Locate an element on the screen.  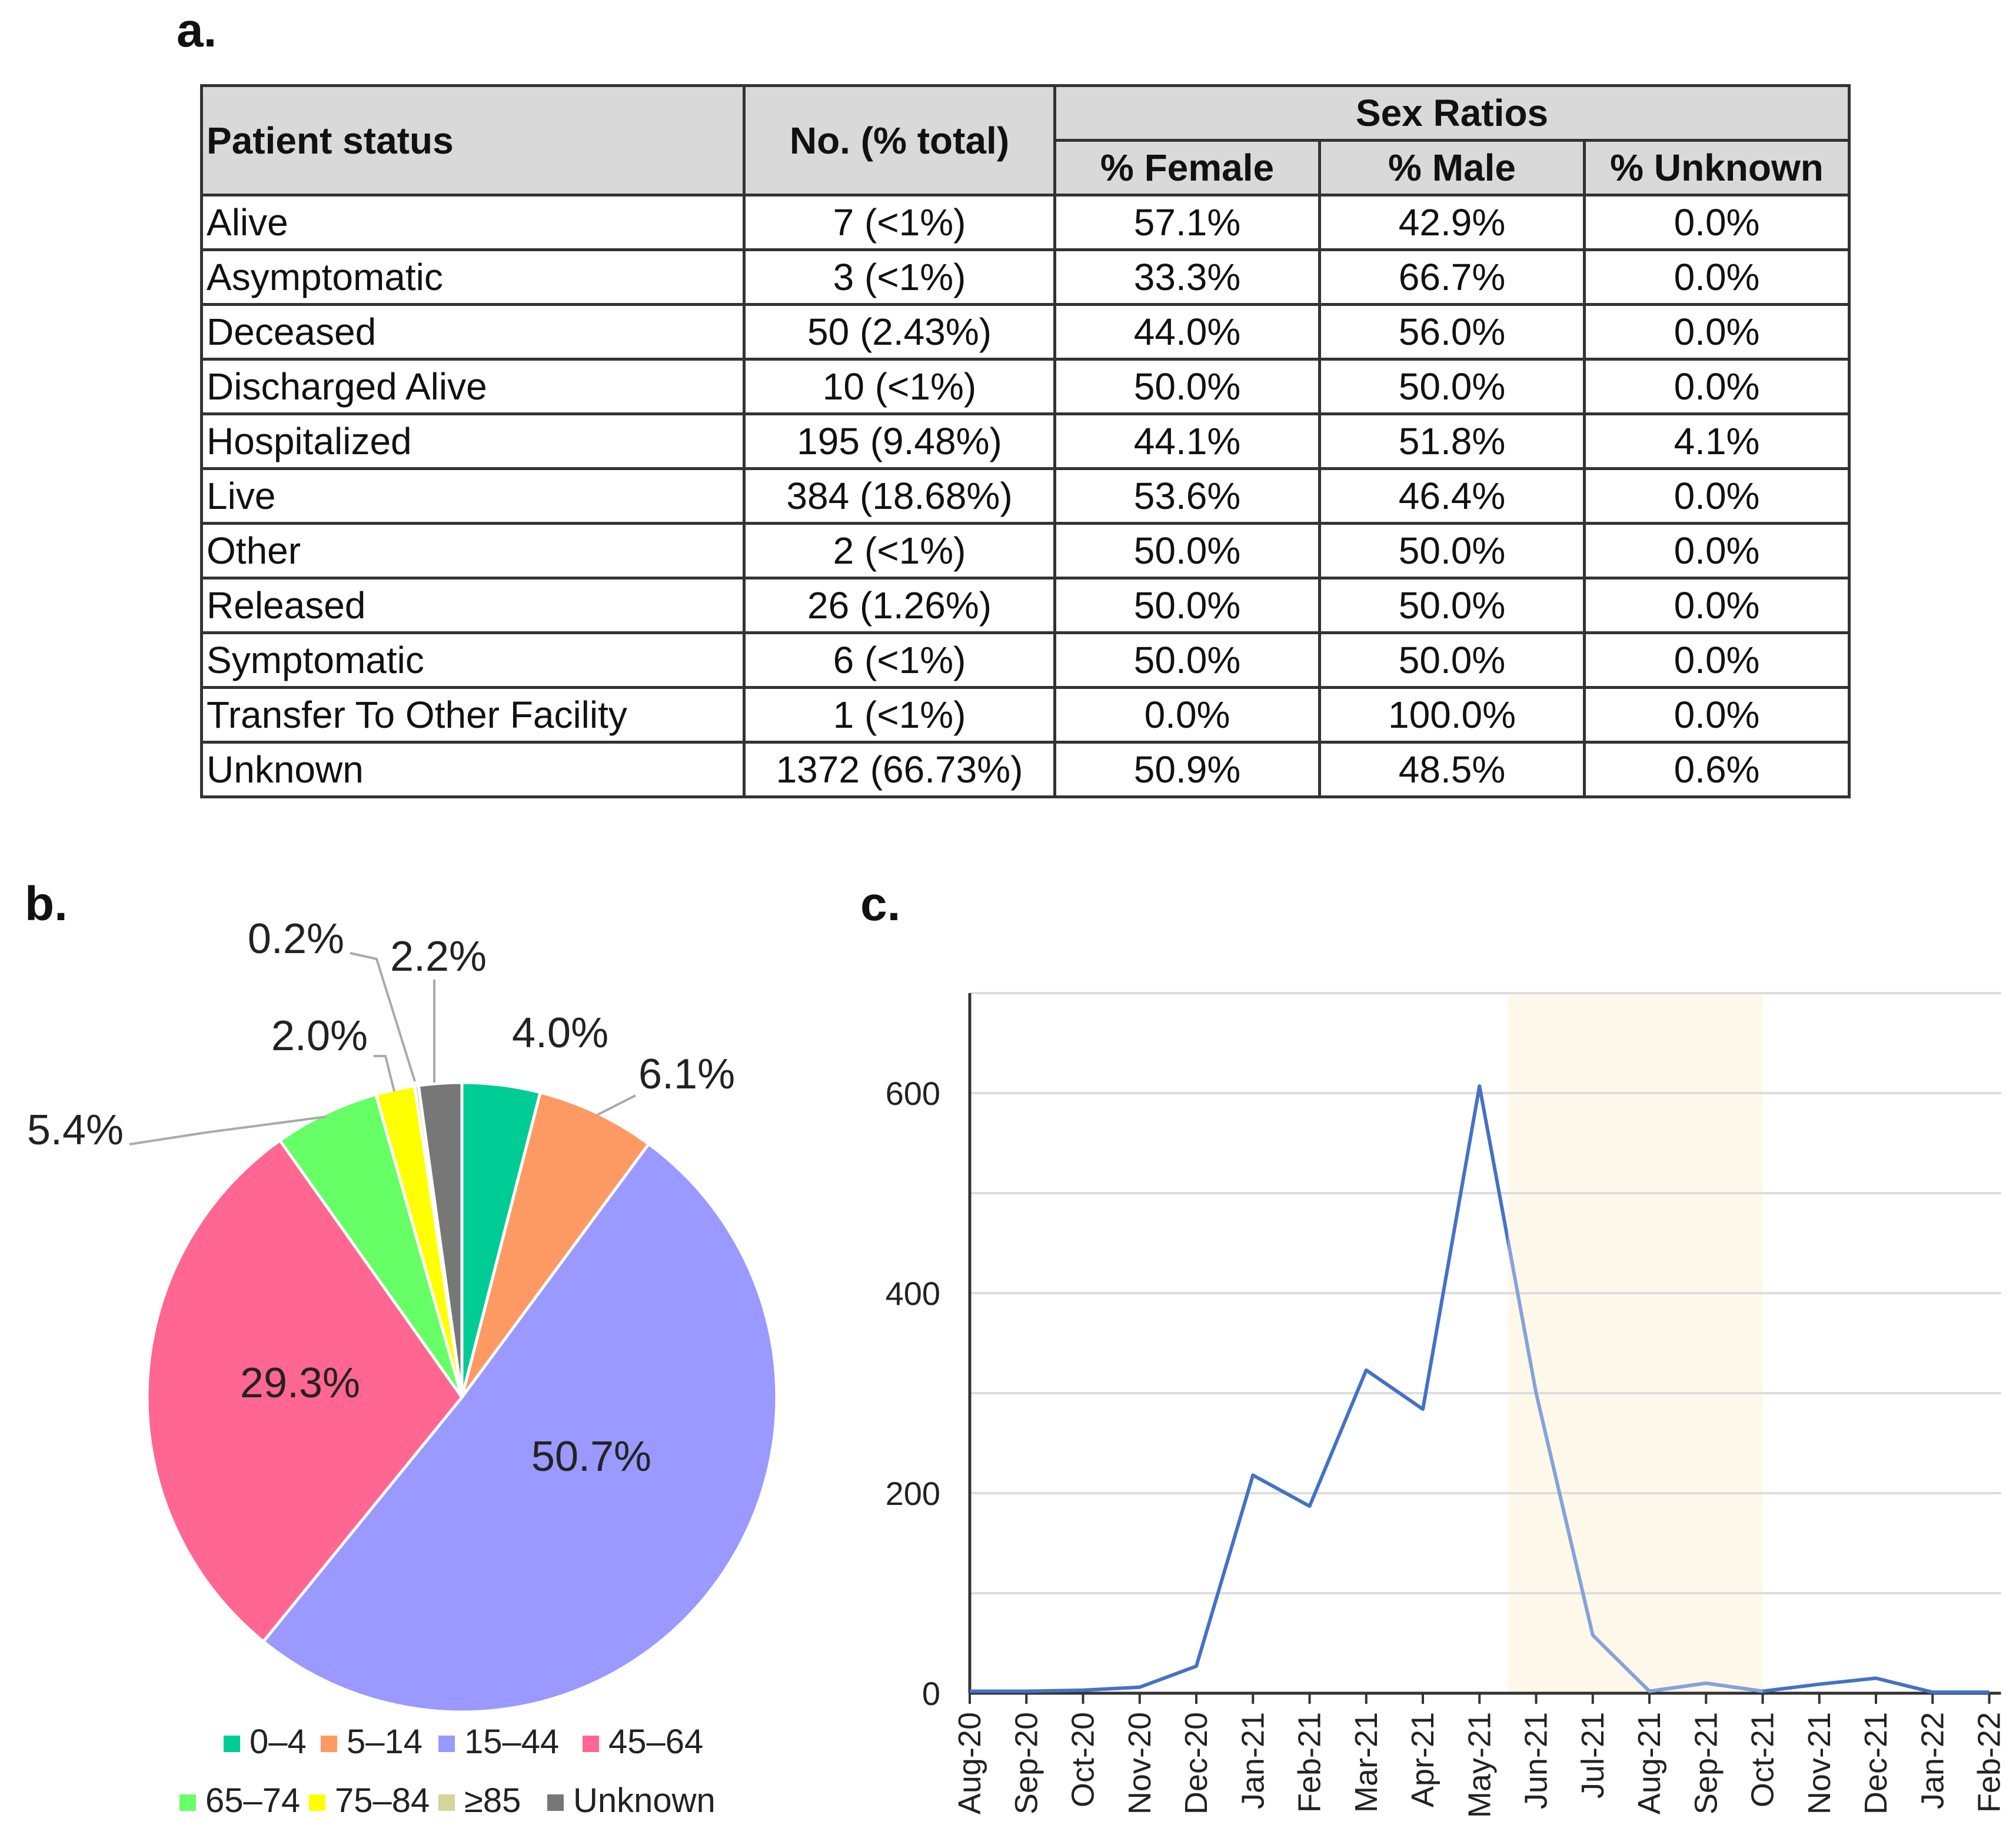
female-cell: 44.0% is located at coordinates (1187, 332).